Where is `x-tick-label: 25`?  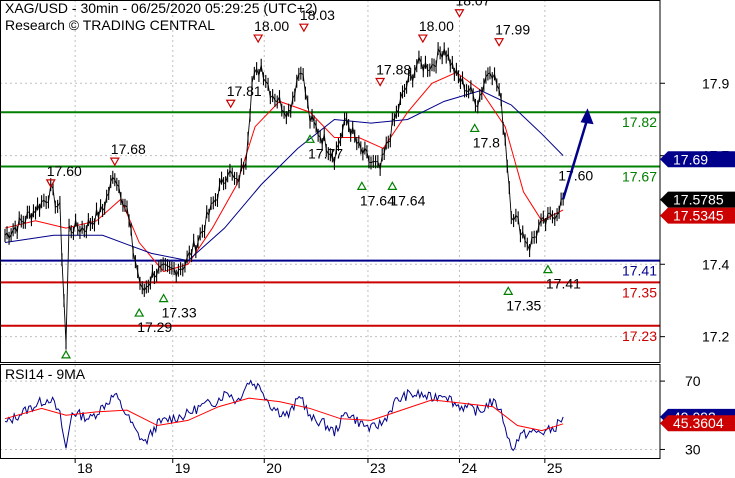
x-tick-label: 25 is located at coordinates (555, 468).